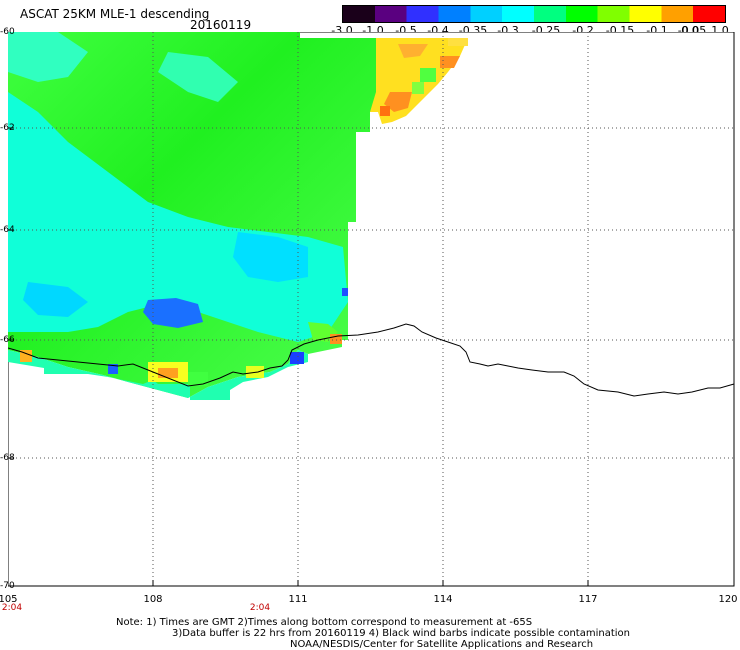 Image resolution: width=740 pixels, height=650 pixels. Describe the element at coordinates (534, 14) in the screenshot. I see `color-scale-bar` at that location.